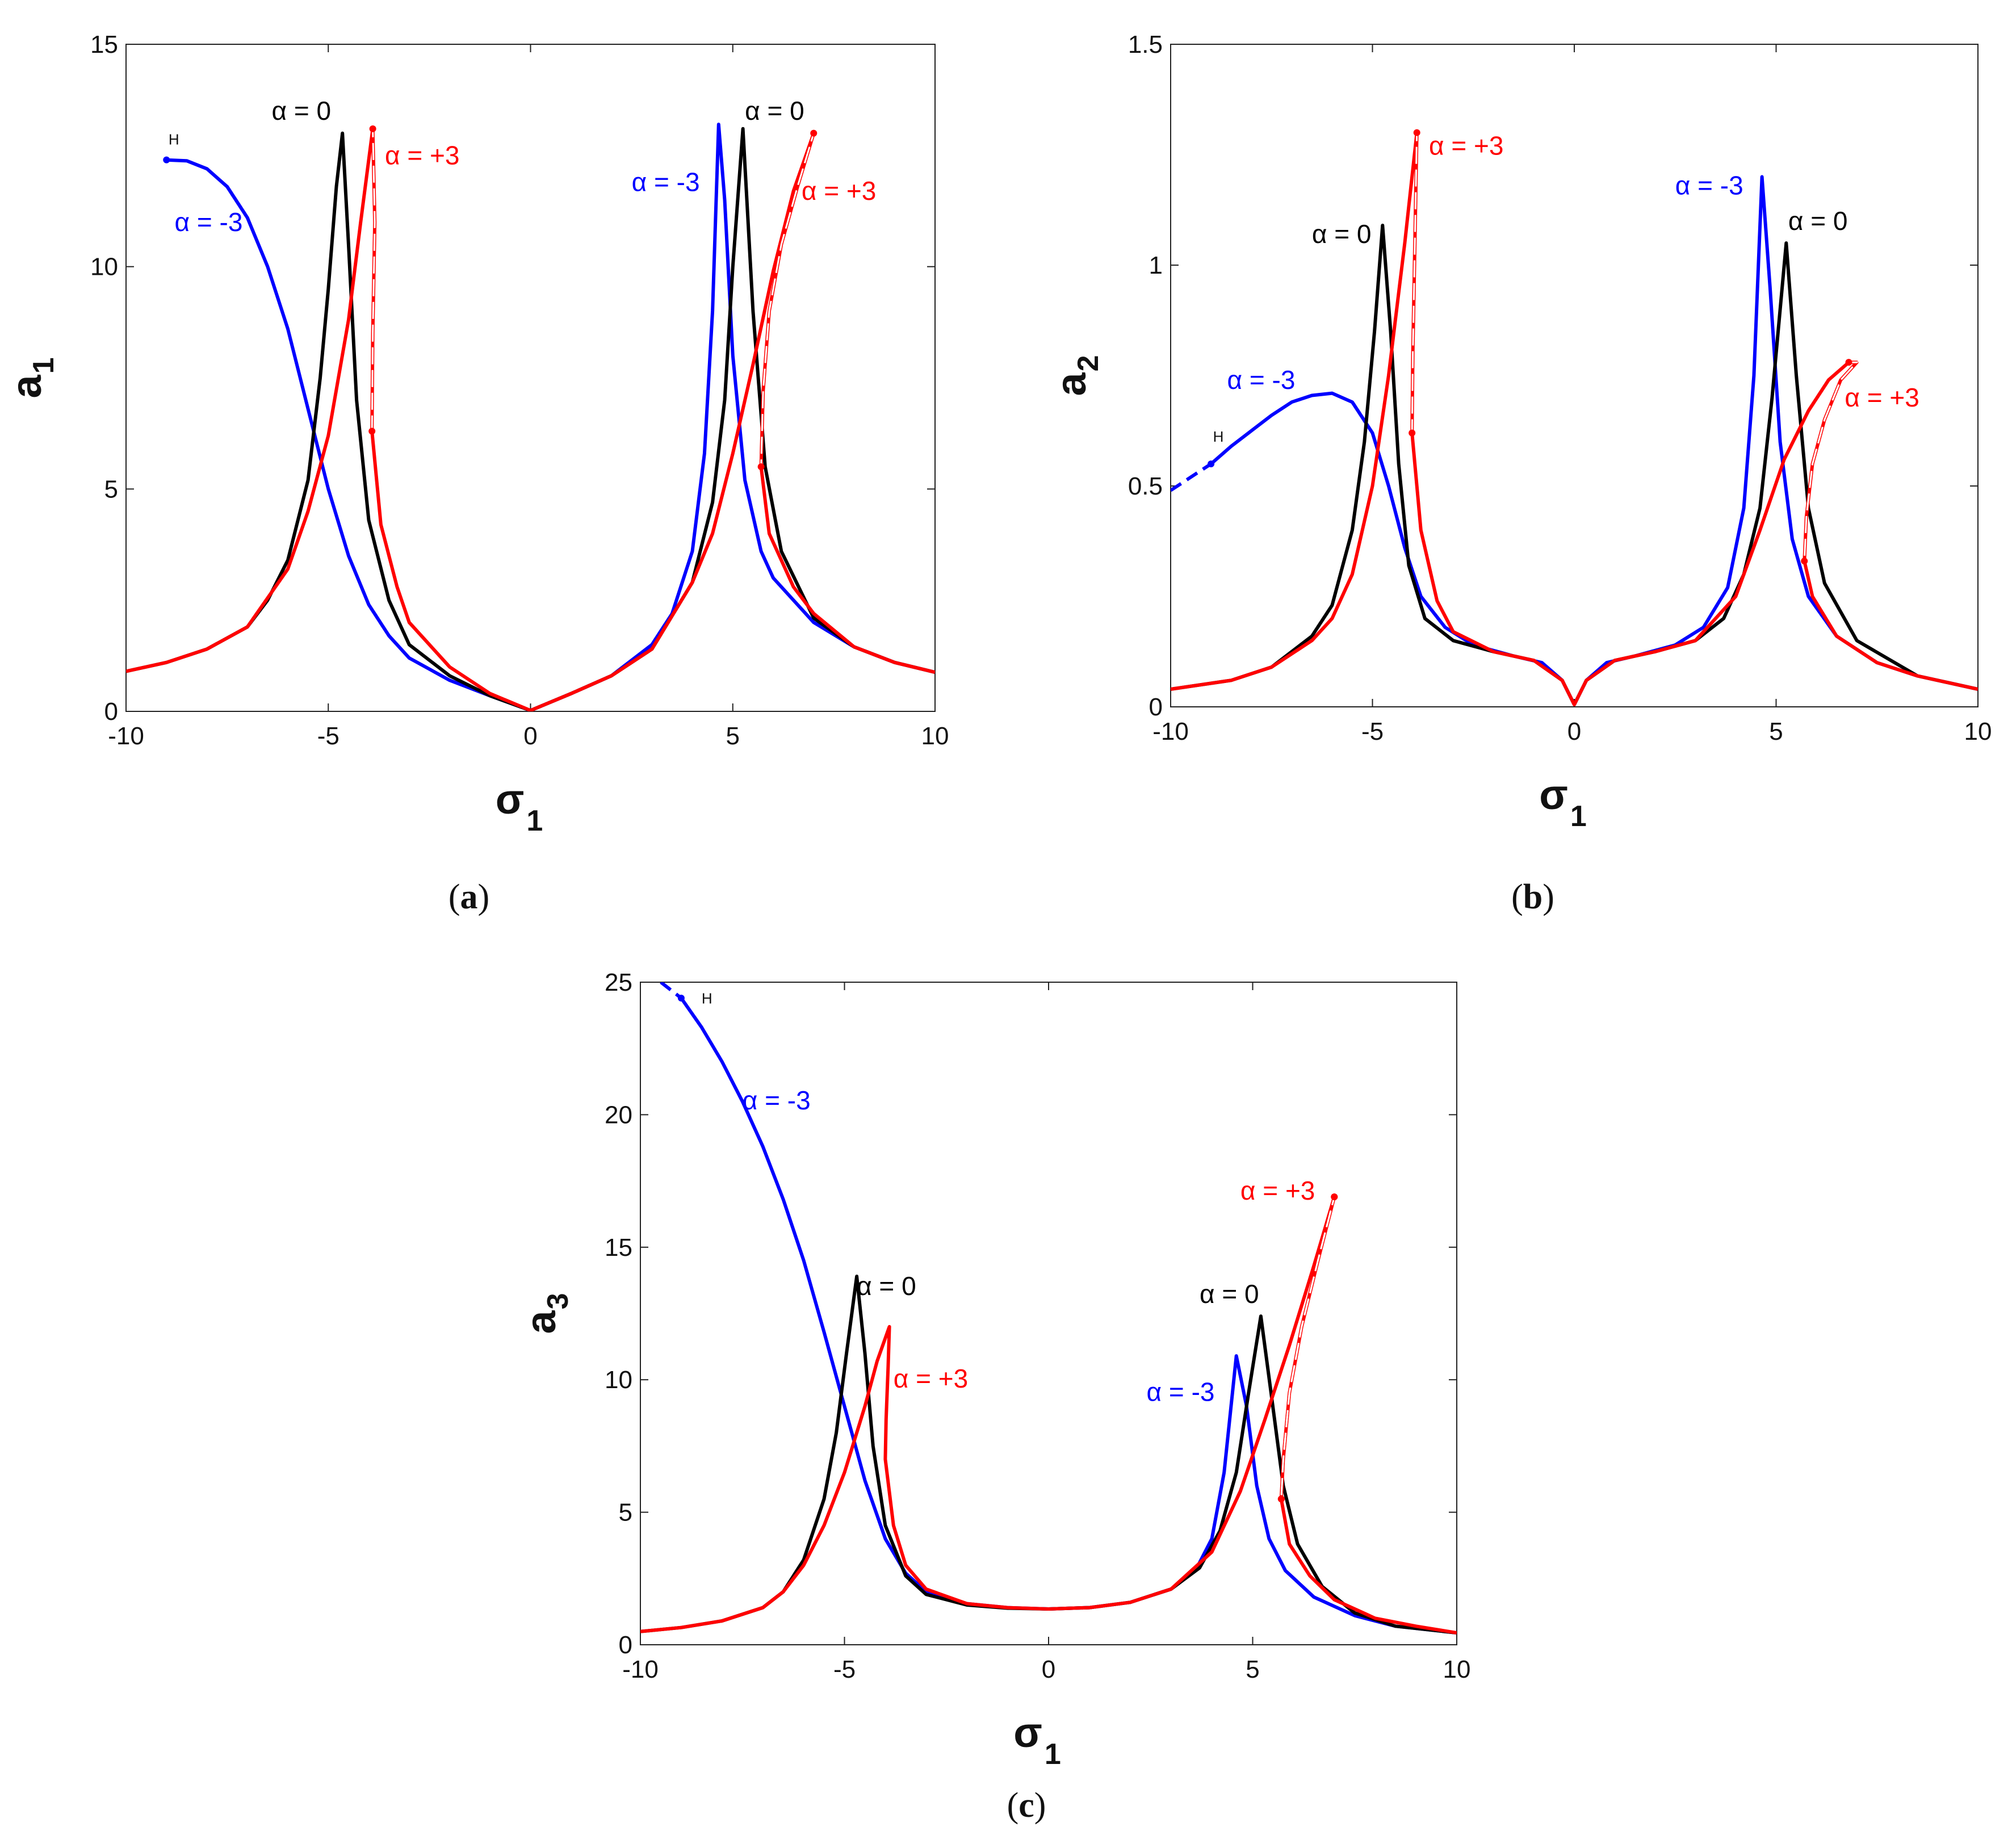  Describe the element at coordinates (1145, 486) in the screenshot. I see `y-tick-label: 0.5` at that location.